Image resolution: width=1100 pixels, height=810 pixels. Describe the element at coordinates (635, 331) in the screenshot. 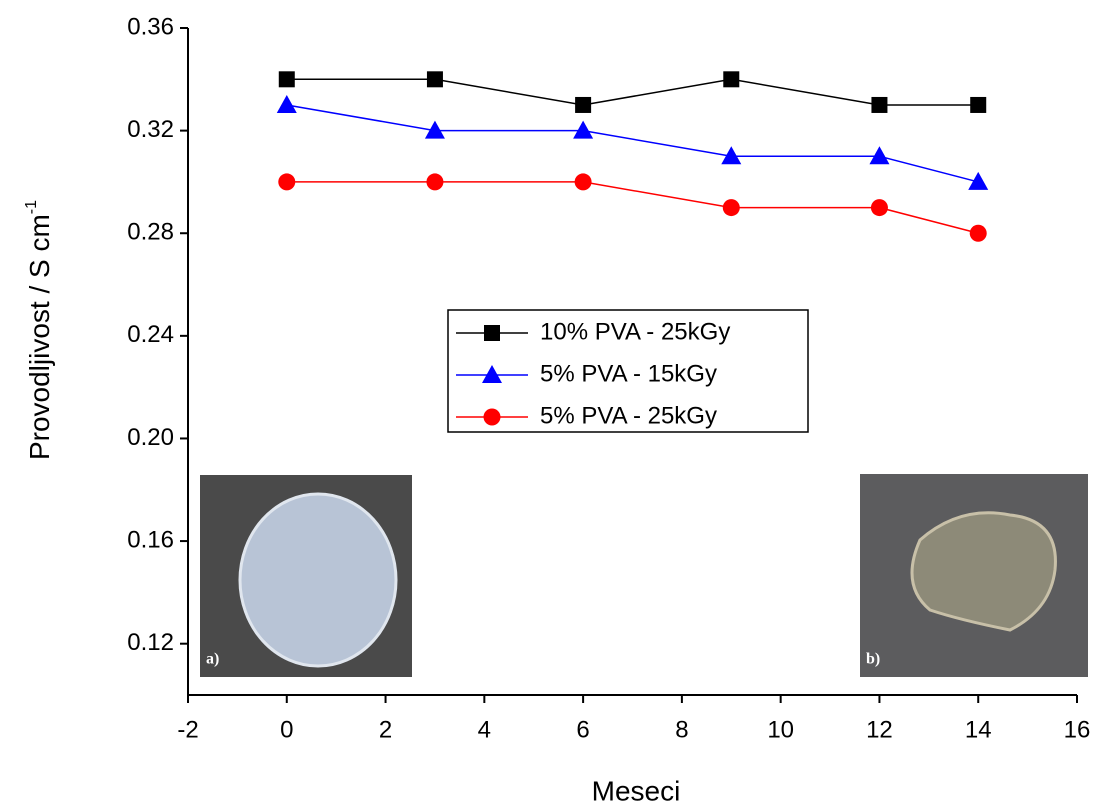

I see `legend-label: 10% PVA - 25kGy` at that location.